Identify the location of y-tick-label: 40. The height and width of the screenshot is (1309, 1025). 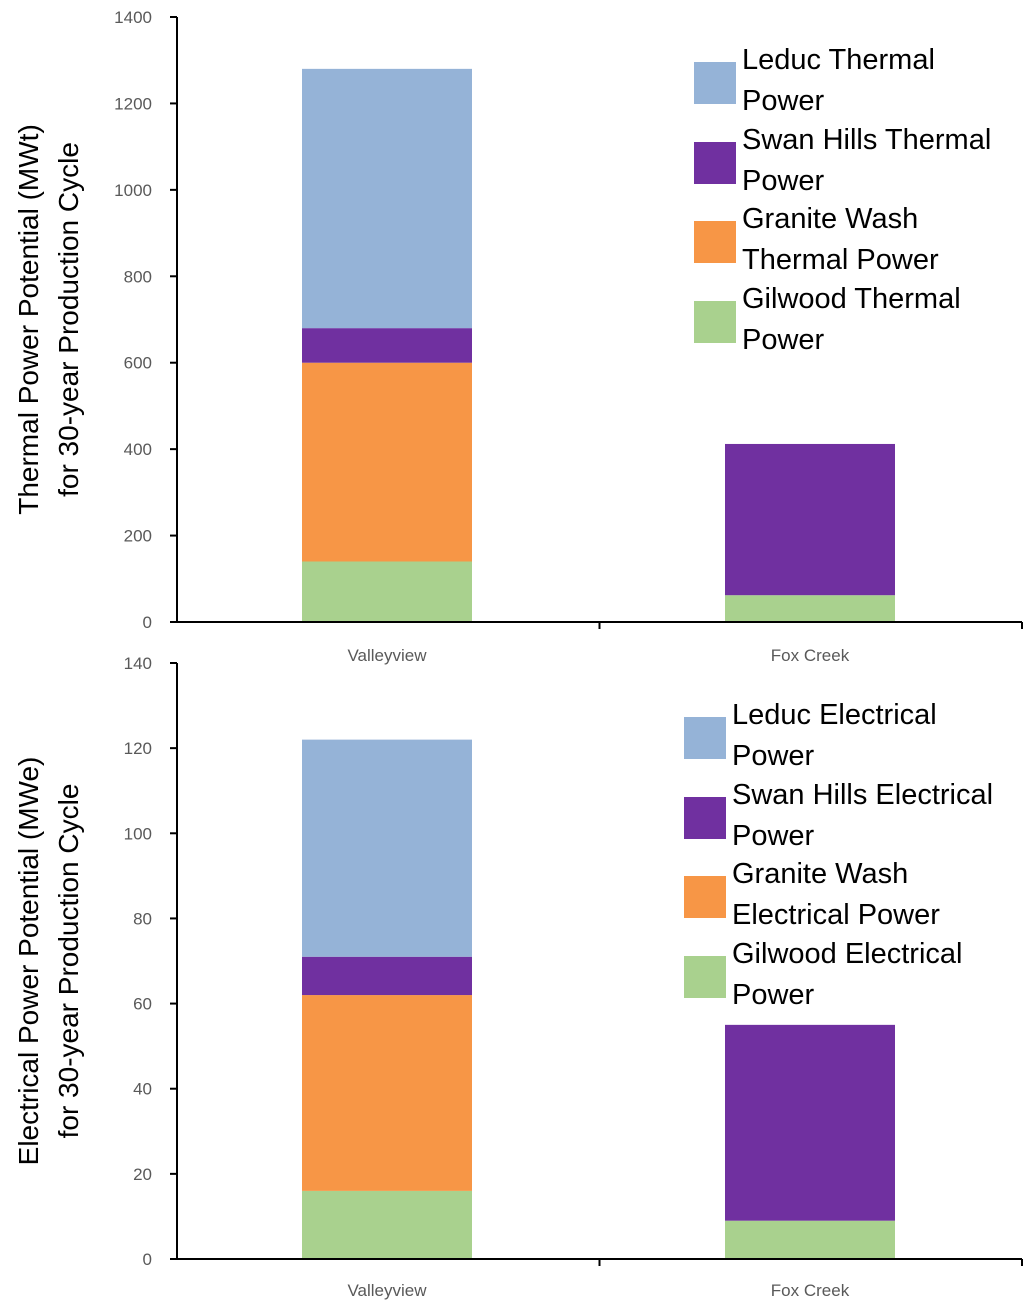
(142, 1089).